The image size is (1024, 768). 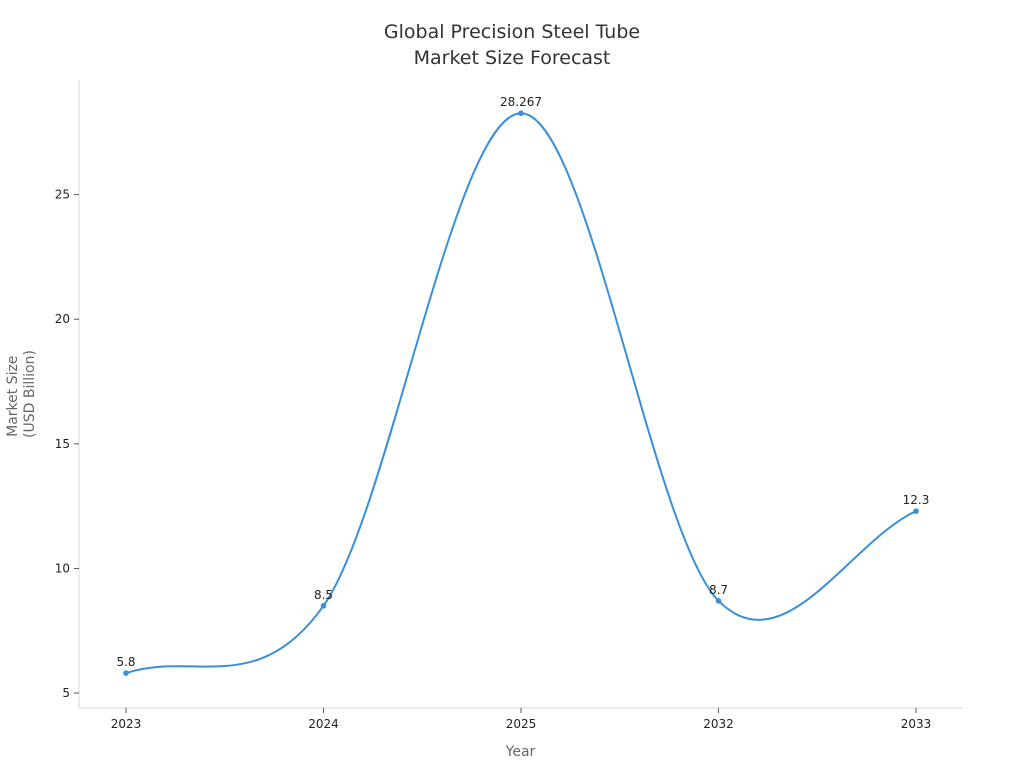 What do you see at coordinates (512, 58) in the screenshot?
I see `chart-title-line-2: Market Size Forecast` at bounding box center [512, 58].